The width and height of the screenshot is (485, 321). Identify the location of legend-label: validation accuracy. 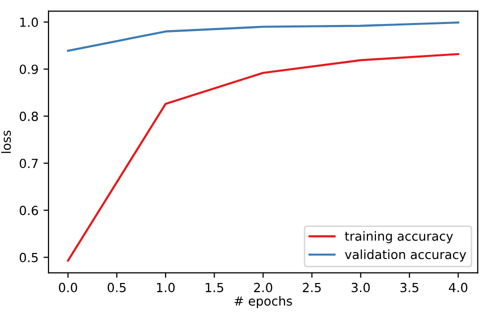
(405, 256).